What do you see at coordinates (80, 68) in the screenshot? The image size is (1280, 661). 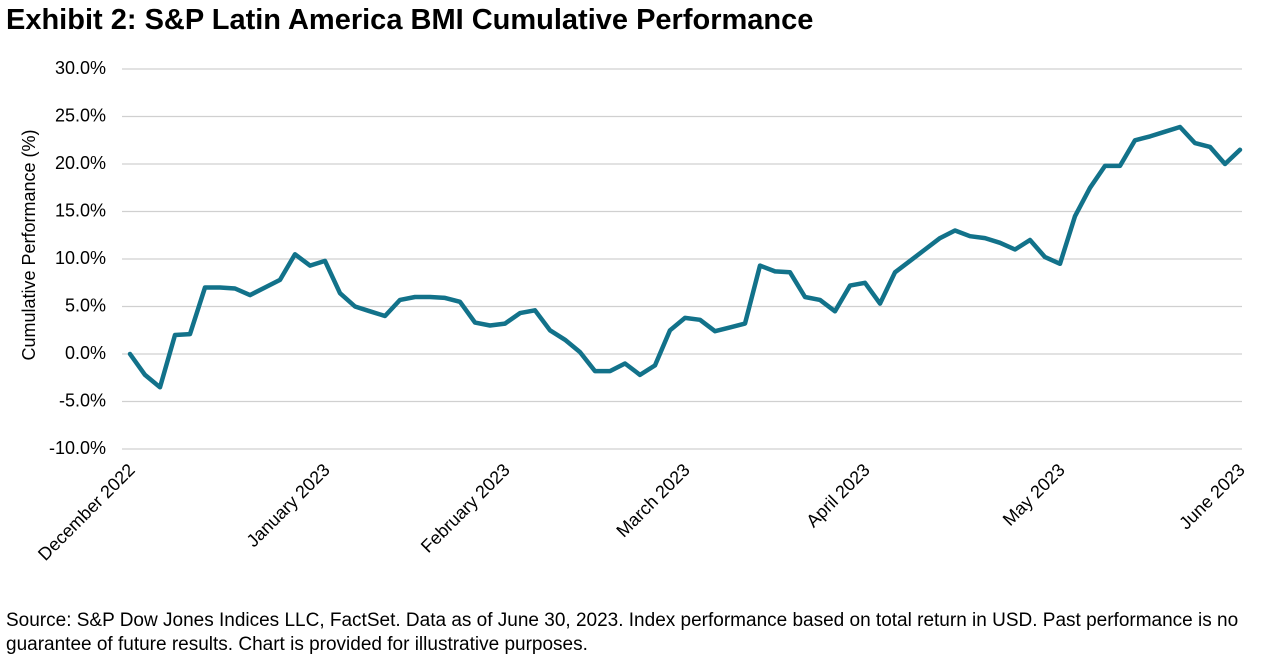 I see `y-tick-label: 30.0%` at bounding box center [80, 68].